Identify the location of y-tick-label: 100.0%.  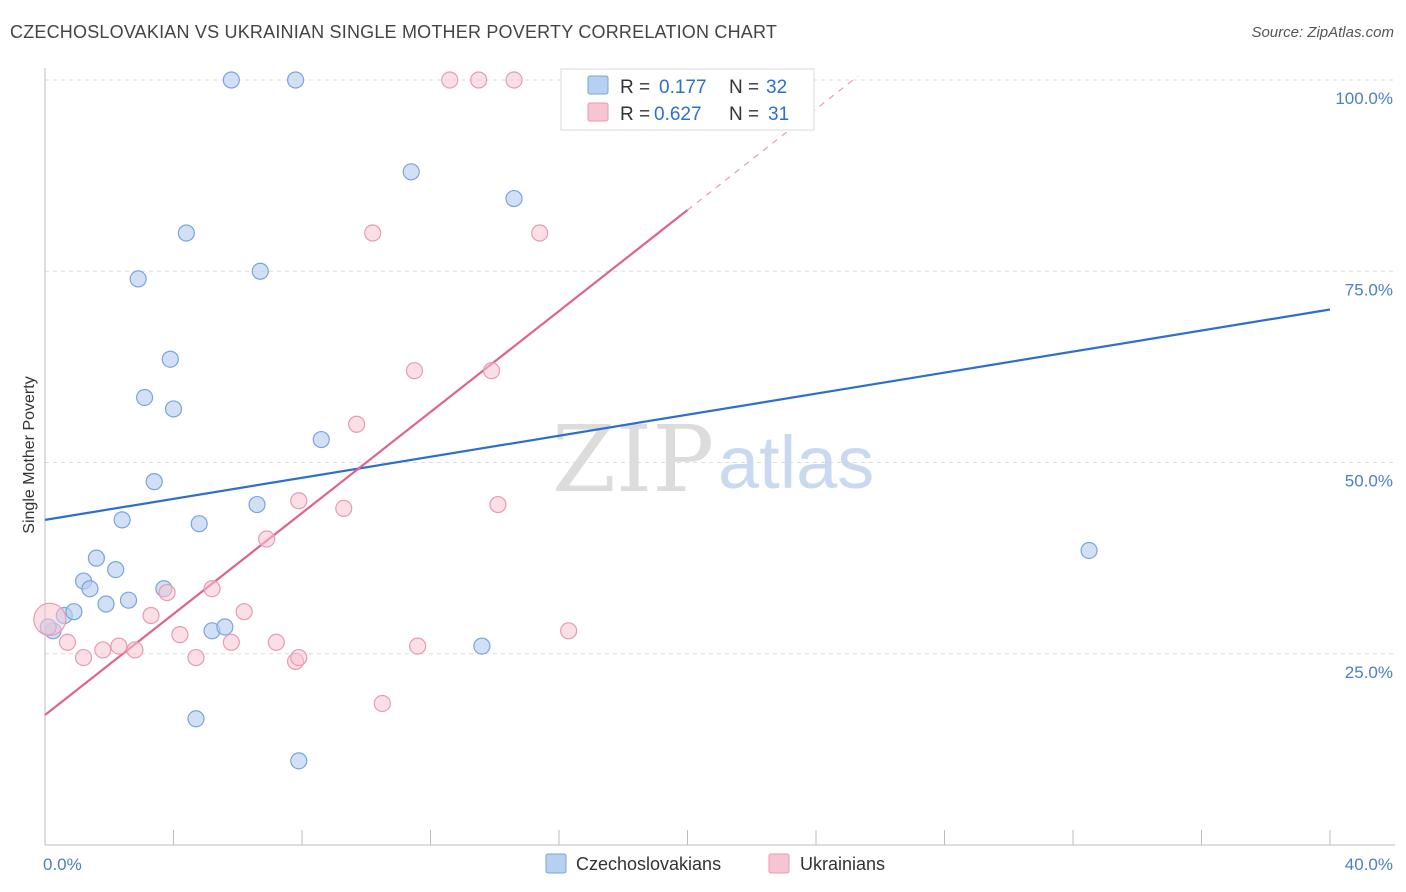
(1364, 98).